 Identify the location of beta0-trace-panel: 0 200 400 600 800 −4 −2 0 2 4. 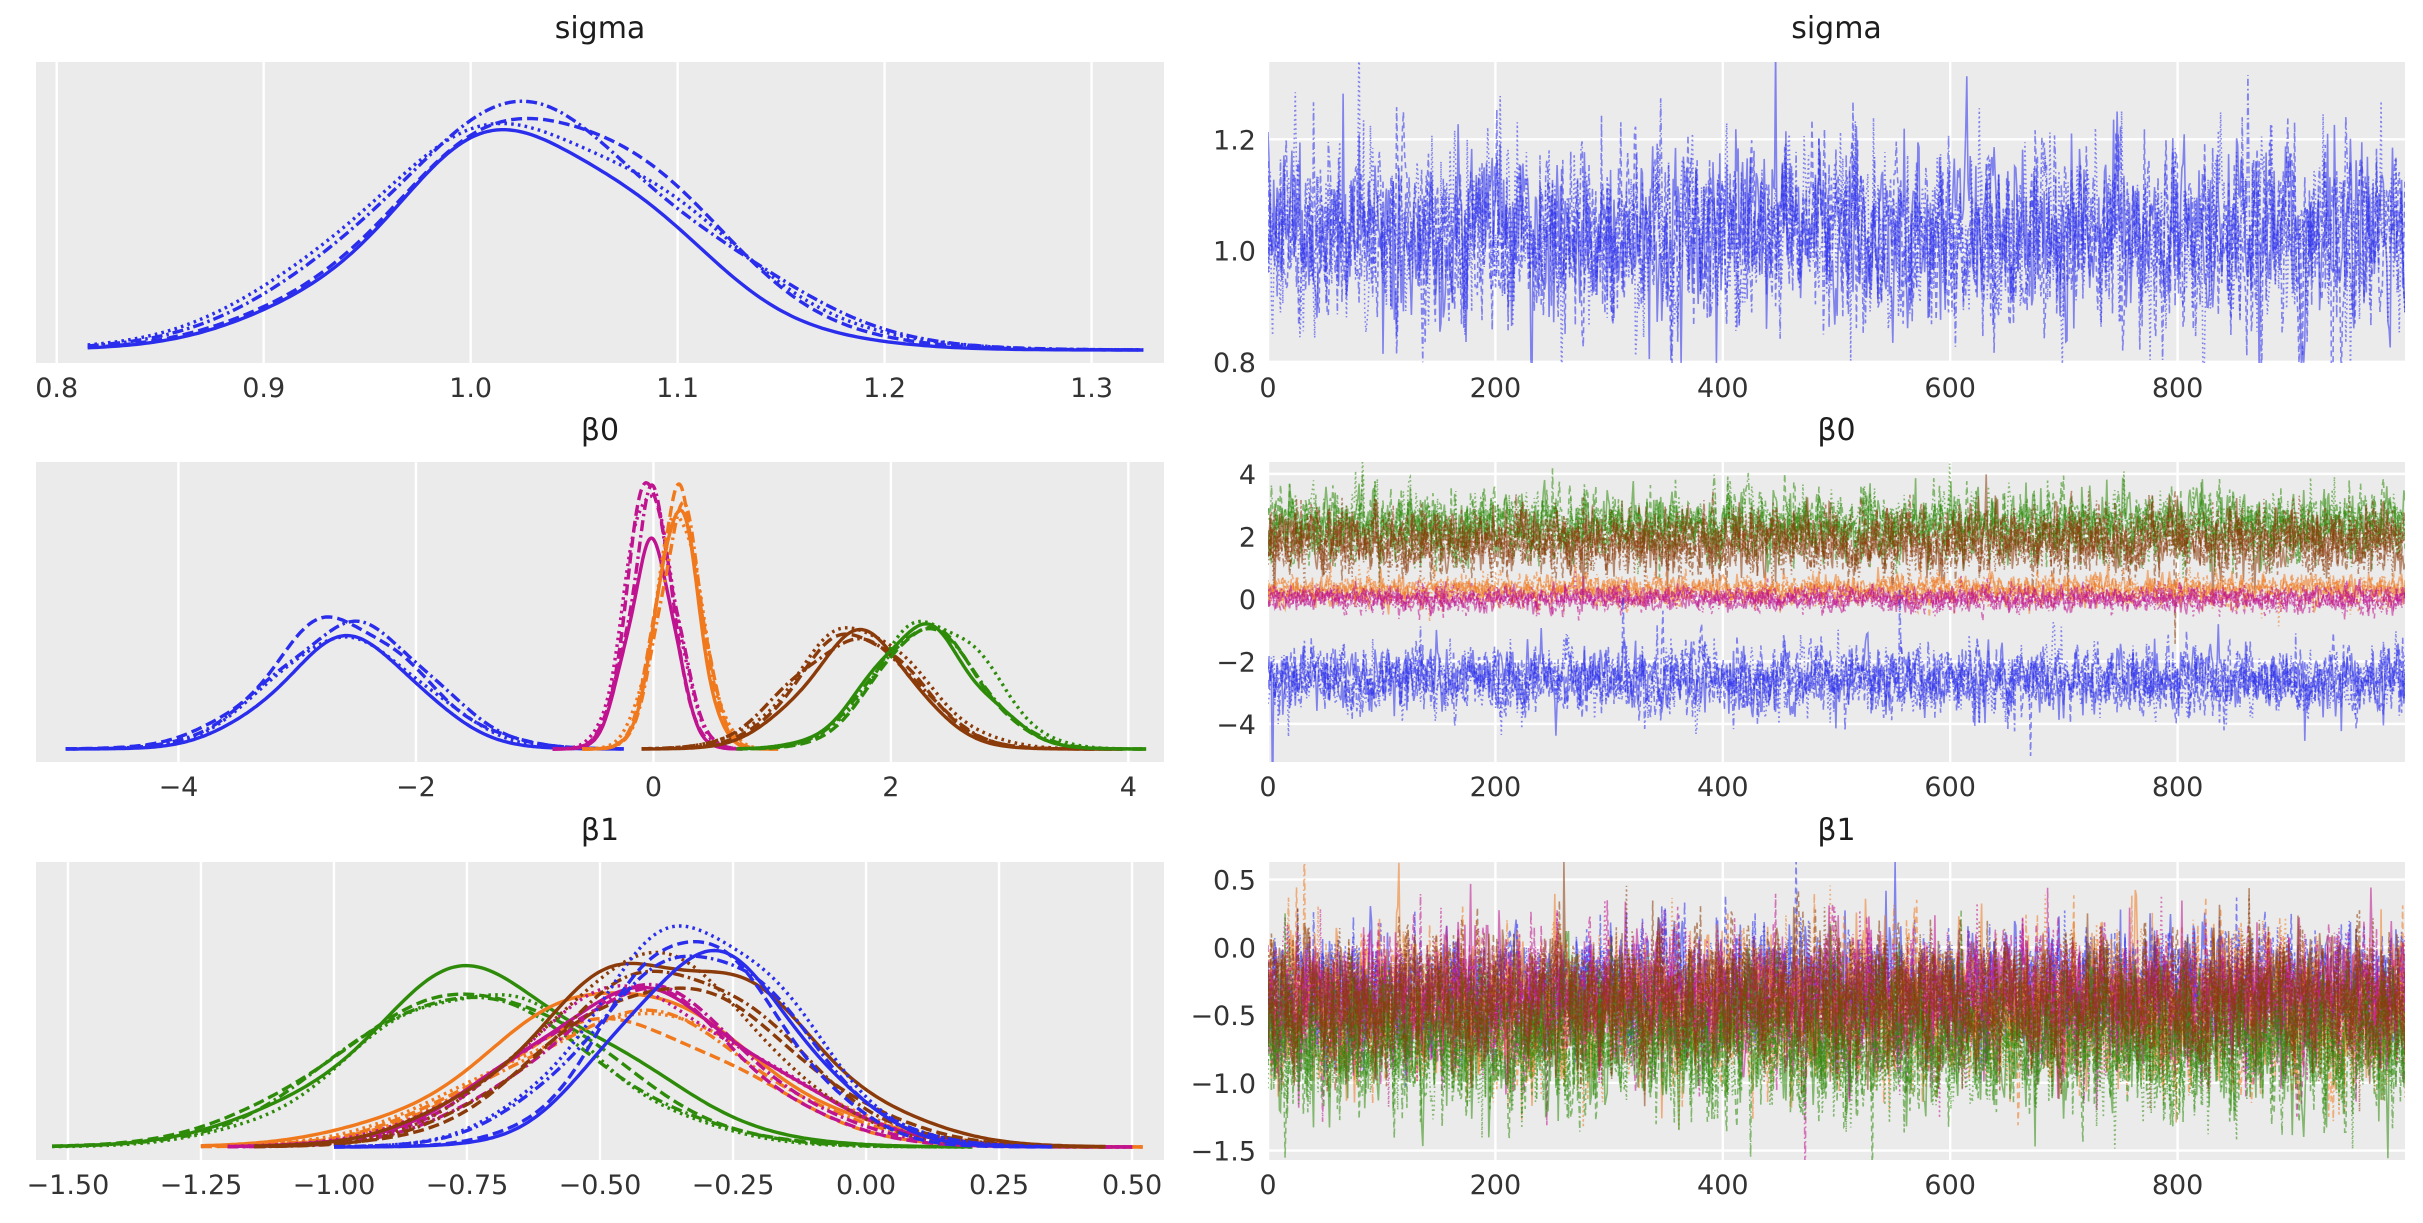
(1810, 631).